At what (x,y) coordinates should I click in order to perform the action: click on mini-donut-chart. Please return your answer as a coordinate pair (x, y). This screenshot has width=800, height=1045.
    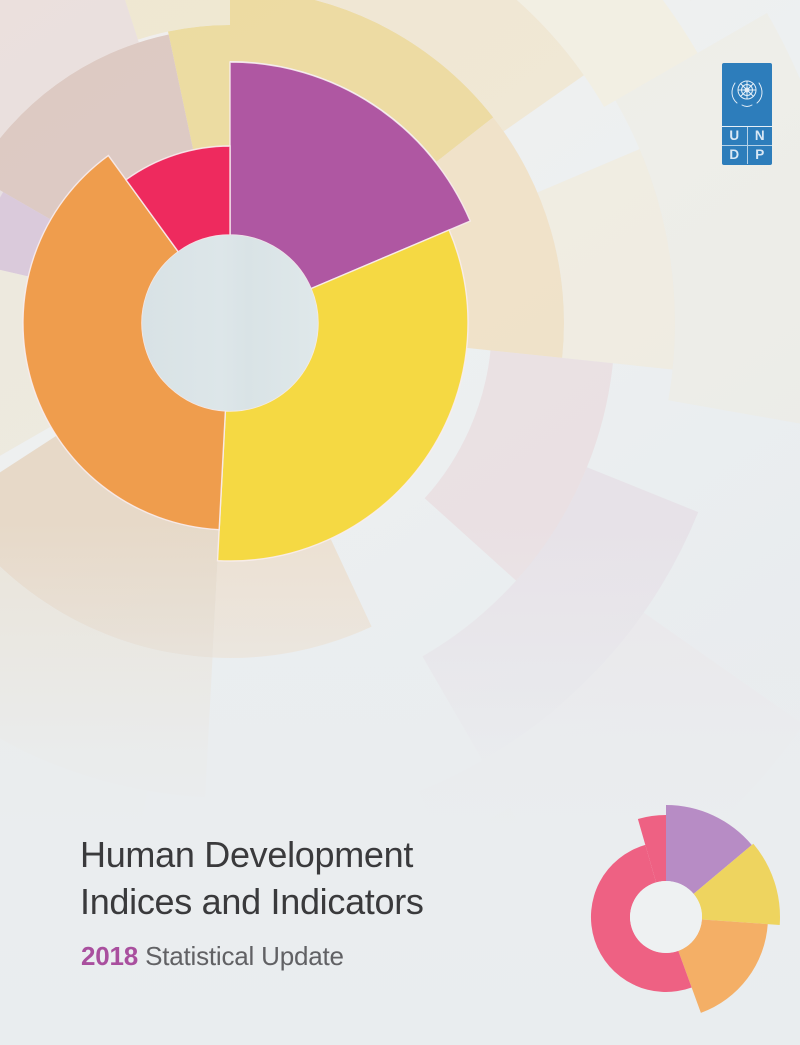
    Looking at the image, I should click on (685, 909).